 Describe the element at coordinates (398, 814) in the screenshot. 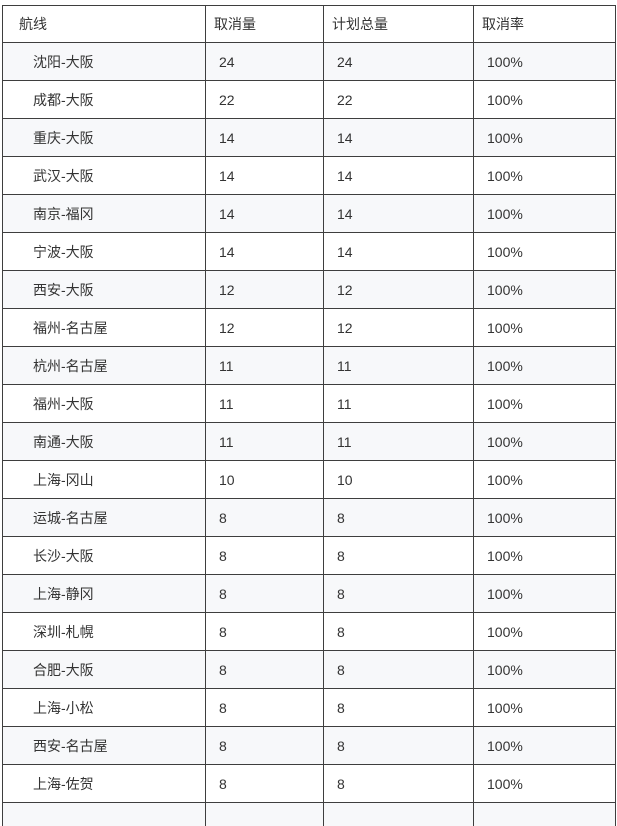

I see `plan-total-cell` at that location.